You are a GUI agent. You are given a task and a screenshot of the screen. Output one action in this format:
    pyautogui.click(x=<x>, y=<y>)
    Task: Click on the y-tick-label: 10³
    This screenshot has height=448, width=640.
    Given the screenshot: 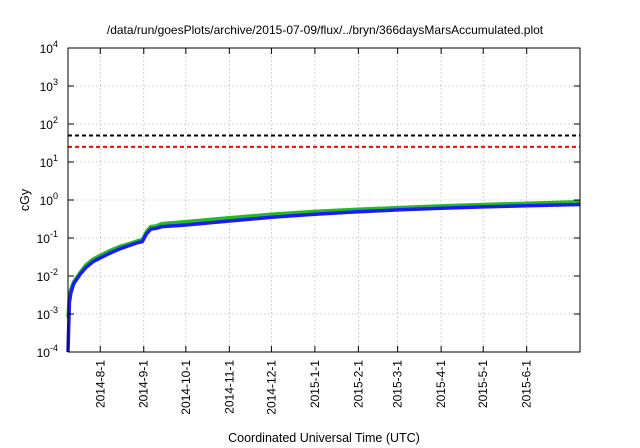 What is the action you would take?
    pyautogui.click(x=49, y=85)
    